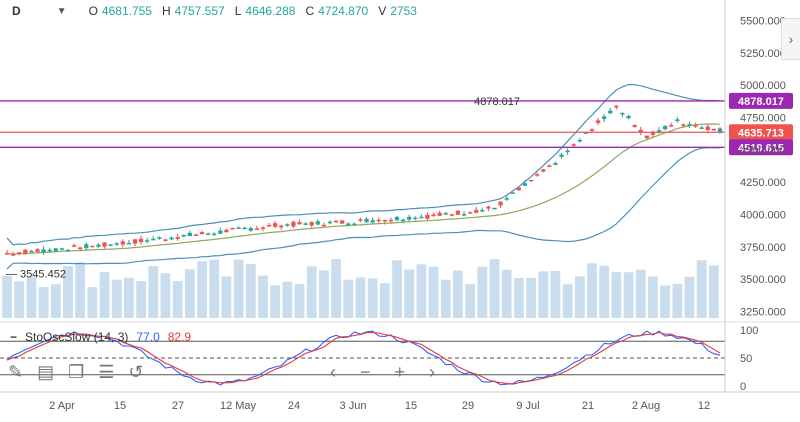 This screenshot has height=422, width=800. I want to click on undo-icon: ↺, so click(136, 372).